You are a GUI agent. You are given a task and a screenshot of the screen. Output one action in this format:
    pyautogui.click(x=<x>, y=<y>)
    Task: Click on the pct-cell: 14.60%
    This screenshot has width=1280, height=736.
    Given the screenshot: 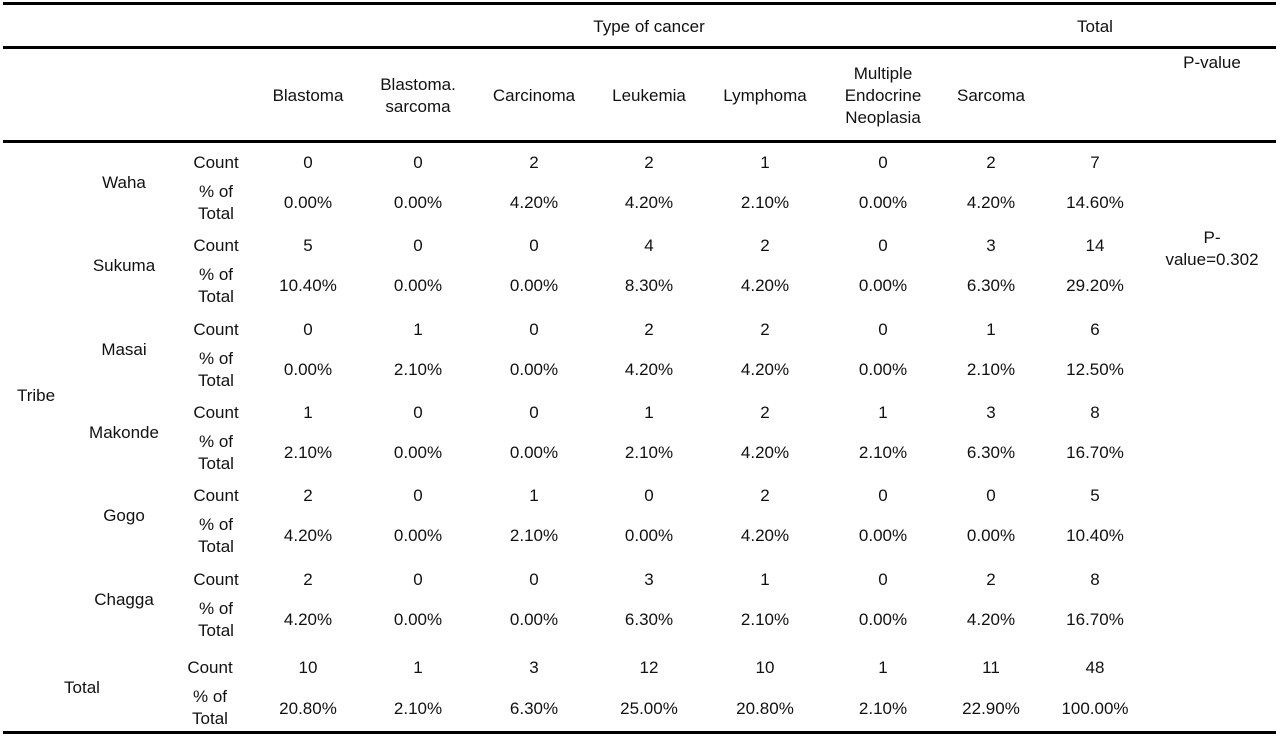 What is the action you would take?
    pyautogui.click(x=1095, y=202)
    